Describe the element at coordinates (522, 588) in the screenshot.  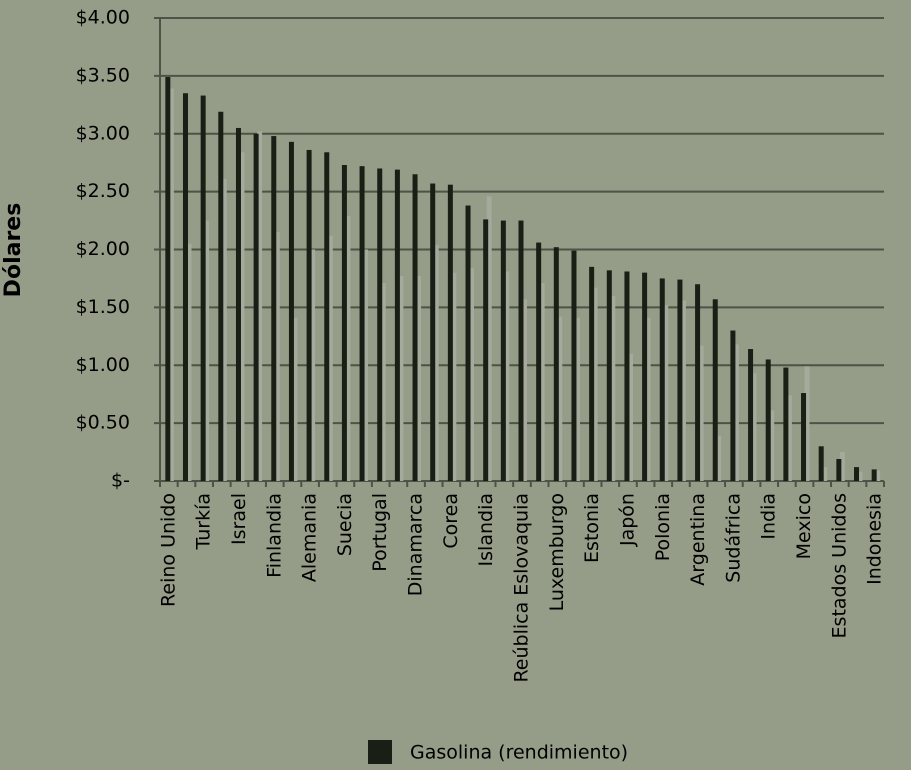
I see `x-tick-label: Reública Eslovaquia` at that location.